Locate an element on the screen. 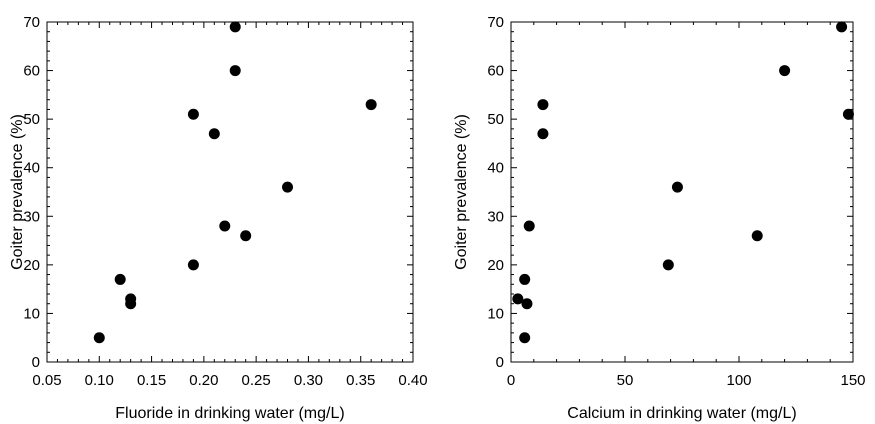 This screenshot has height=424, width=875. fluoride-x-axis-label: Fluoride in drinking water (mg/L) is located at coordinates (229, 413).